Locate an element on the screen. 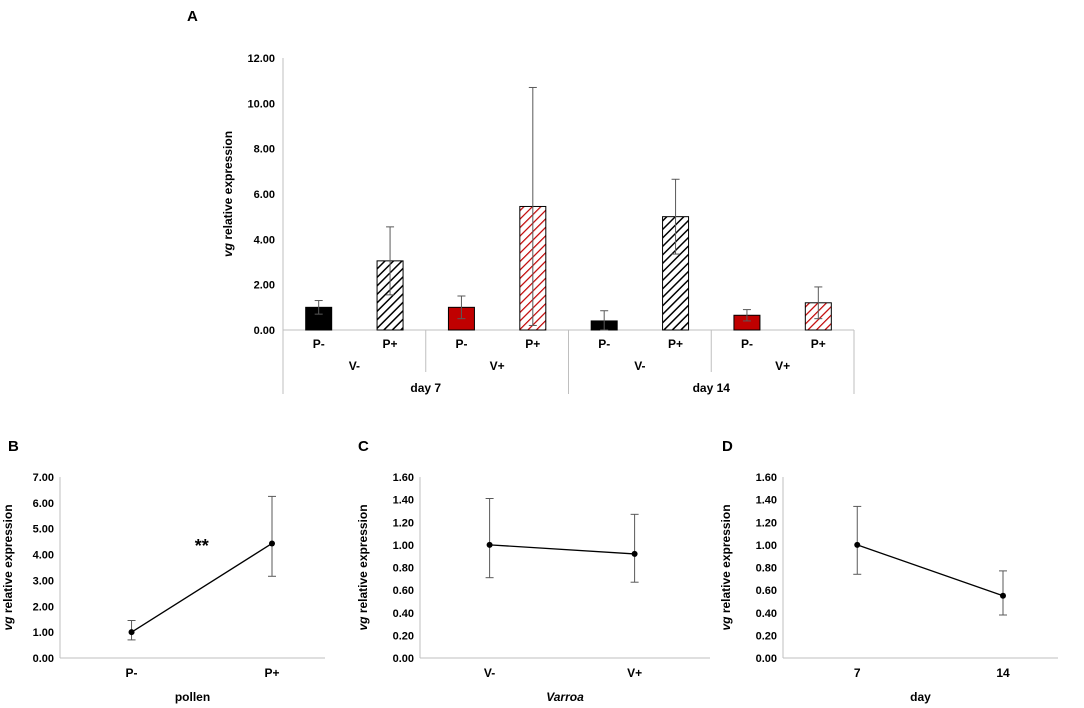  panel-c-y-tick-label: 1.00 is located at coordinates (403, 546).